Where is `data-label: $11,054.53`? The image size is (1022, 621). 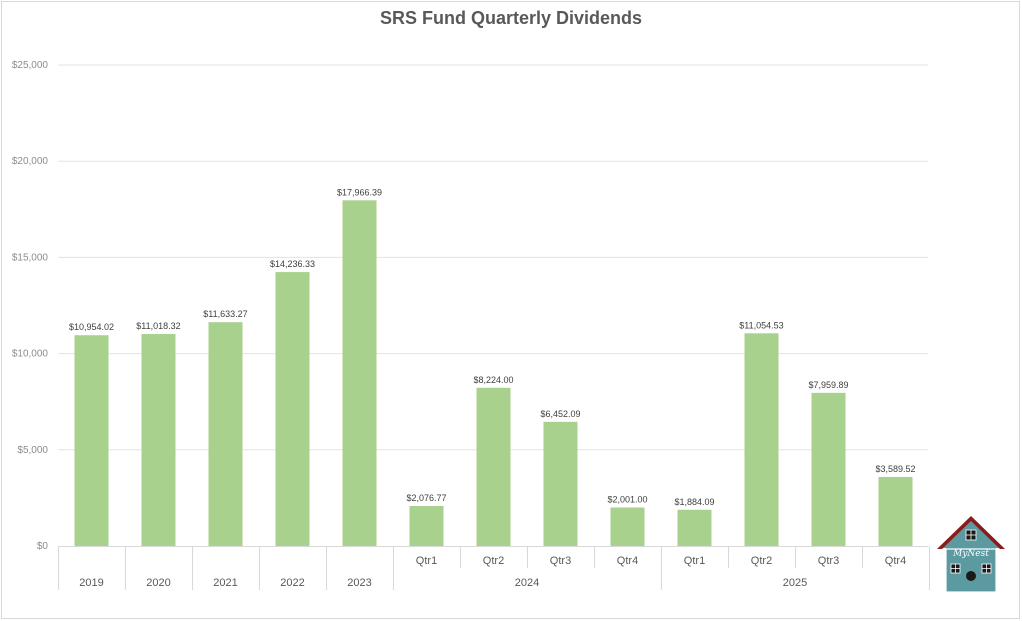
data-label: $11,054.53 is located at coordinates (761, 325).